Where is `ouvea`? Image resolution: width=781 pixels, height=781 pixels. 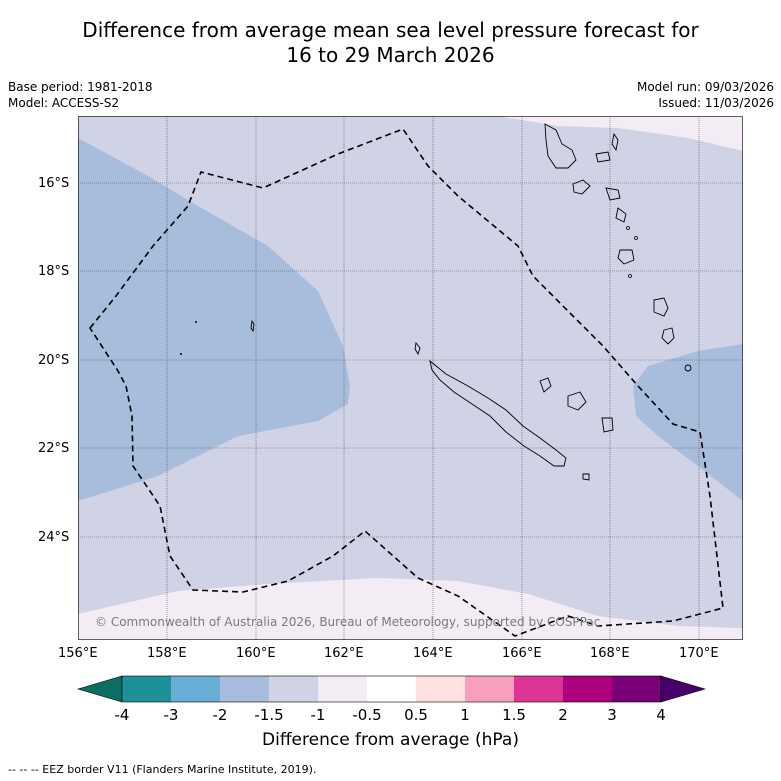 ouvea is located at coordinates (545, 385).